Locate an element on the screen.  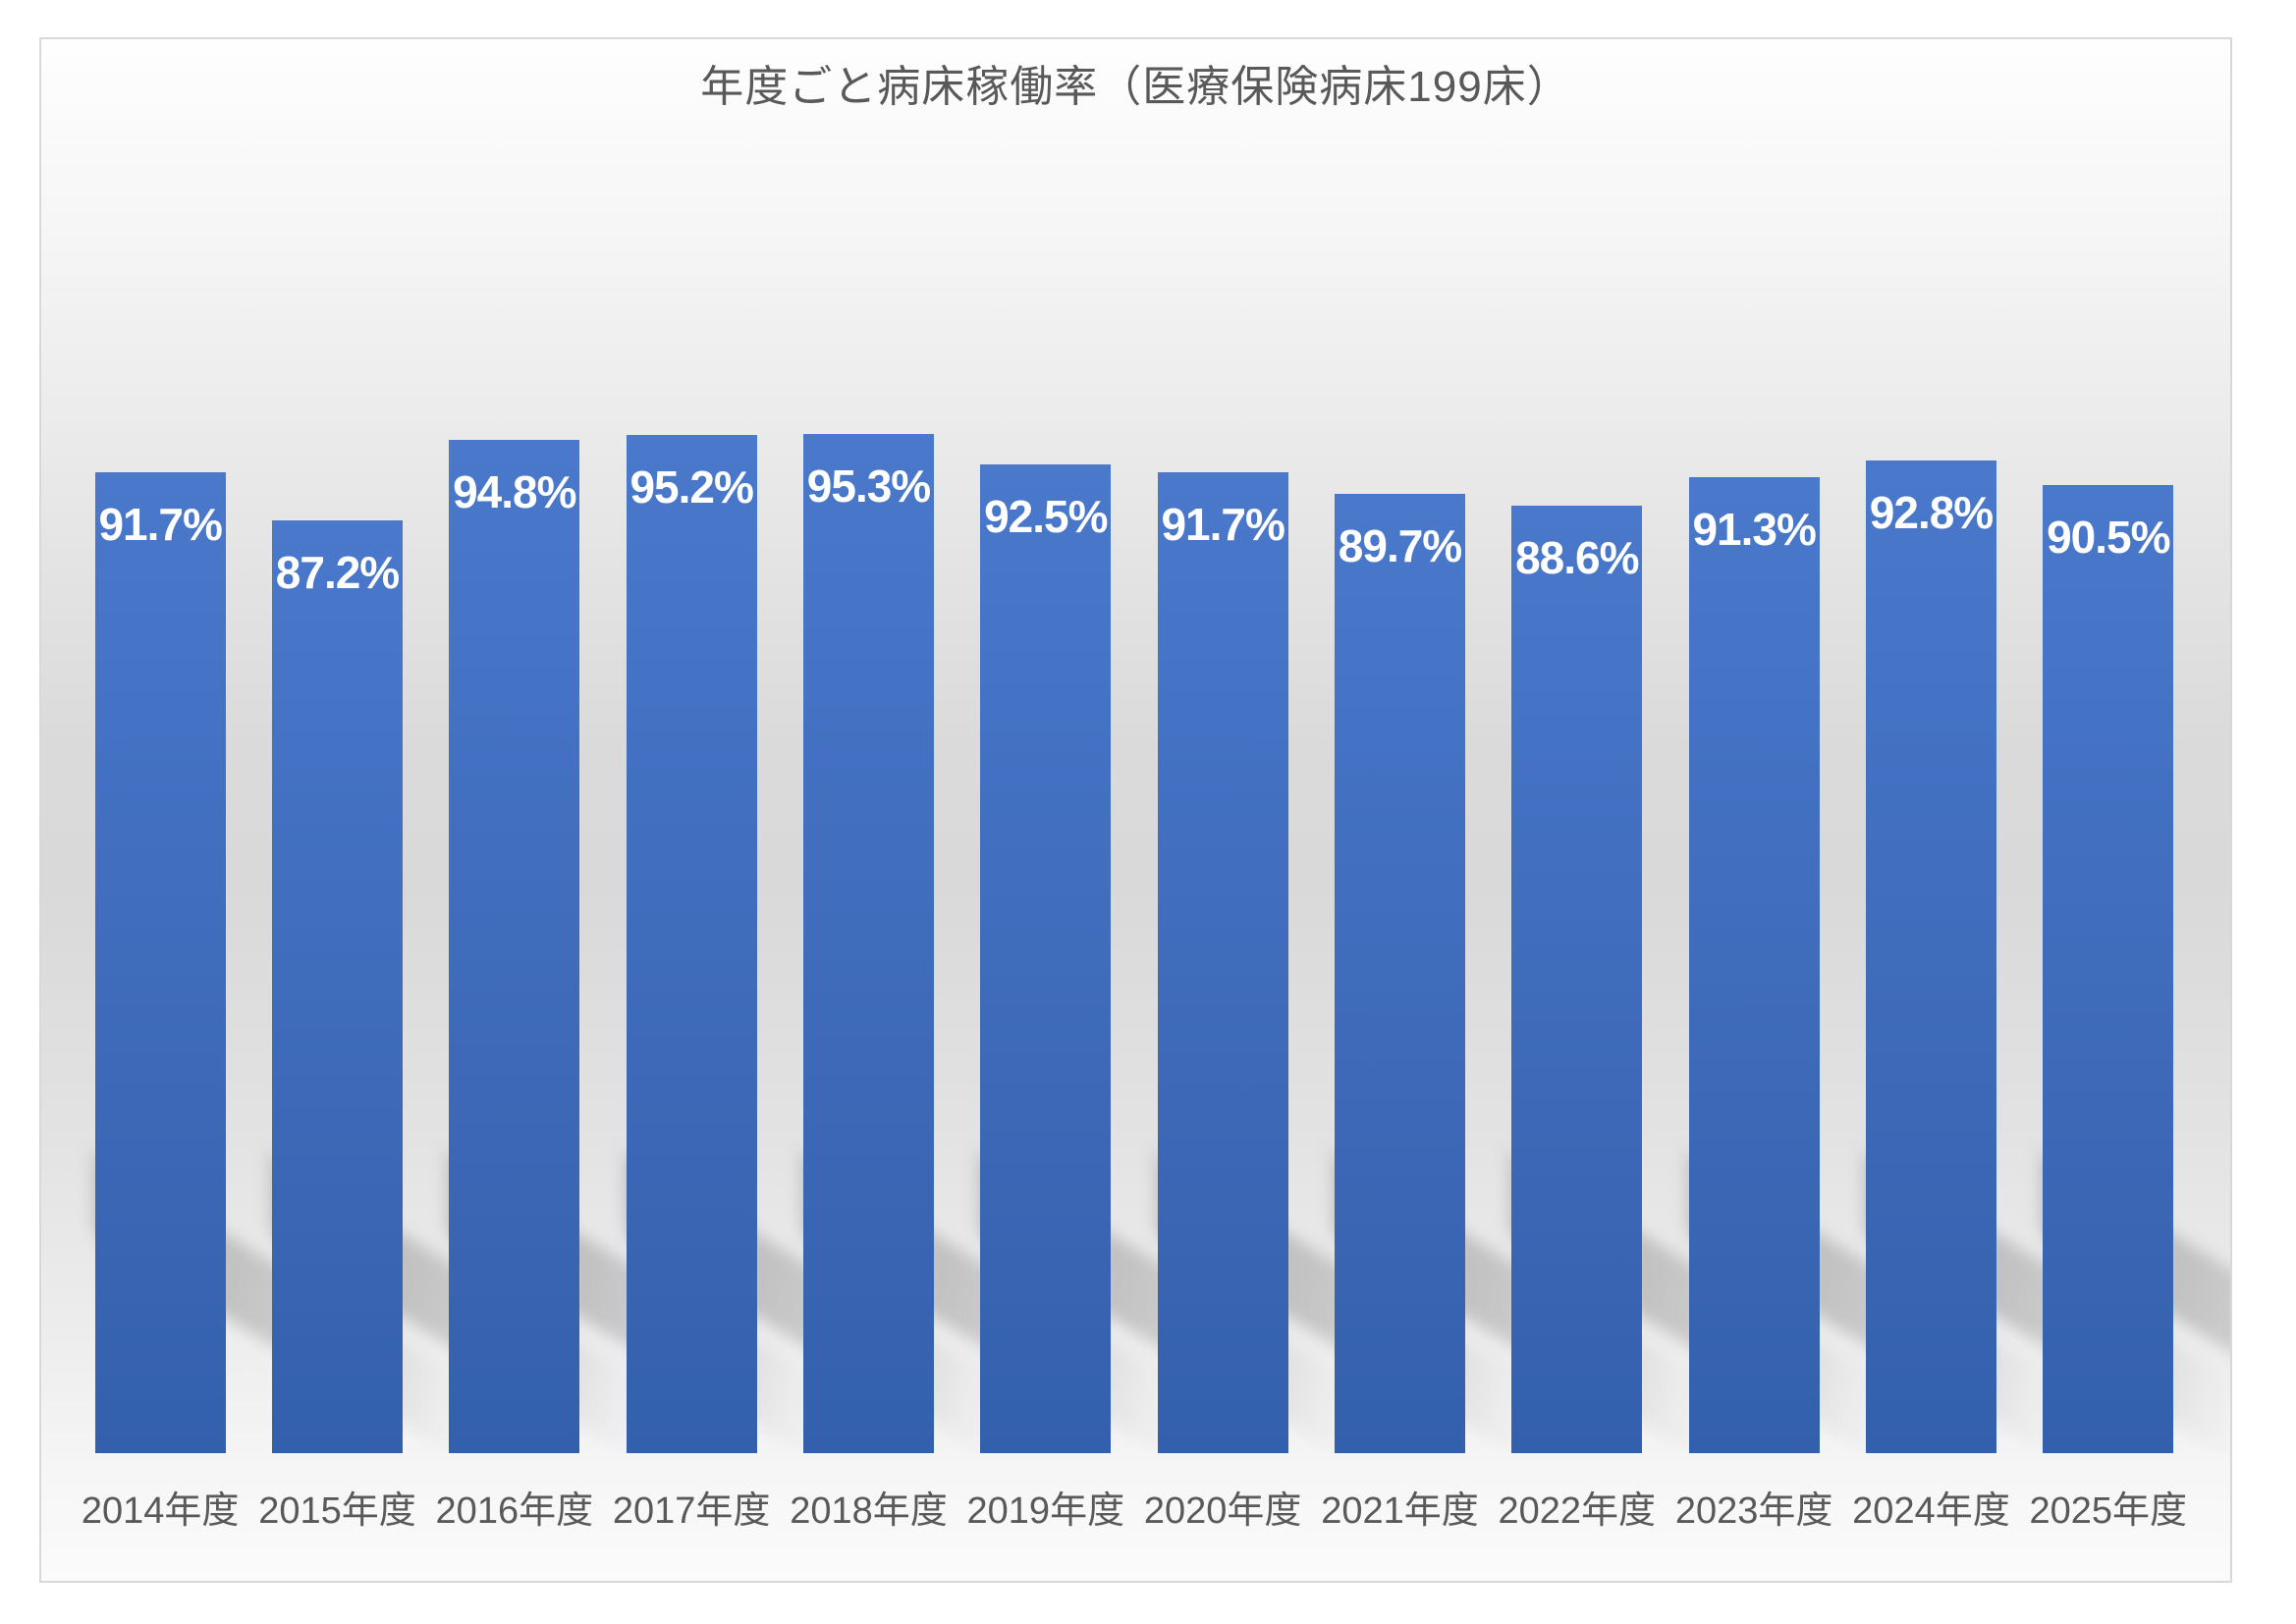
x-axis-label: 2017年度 is located at coordinates (691, 1511).